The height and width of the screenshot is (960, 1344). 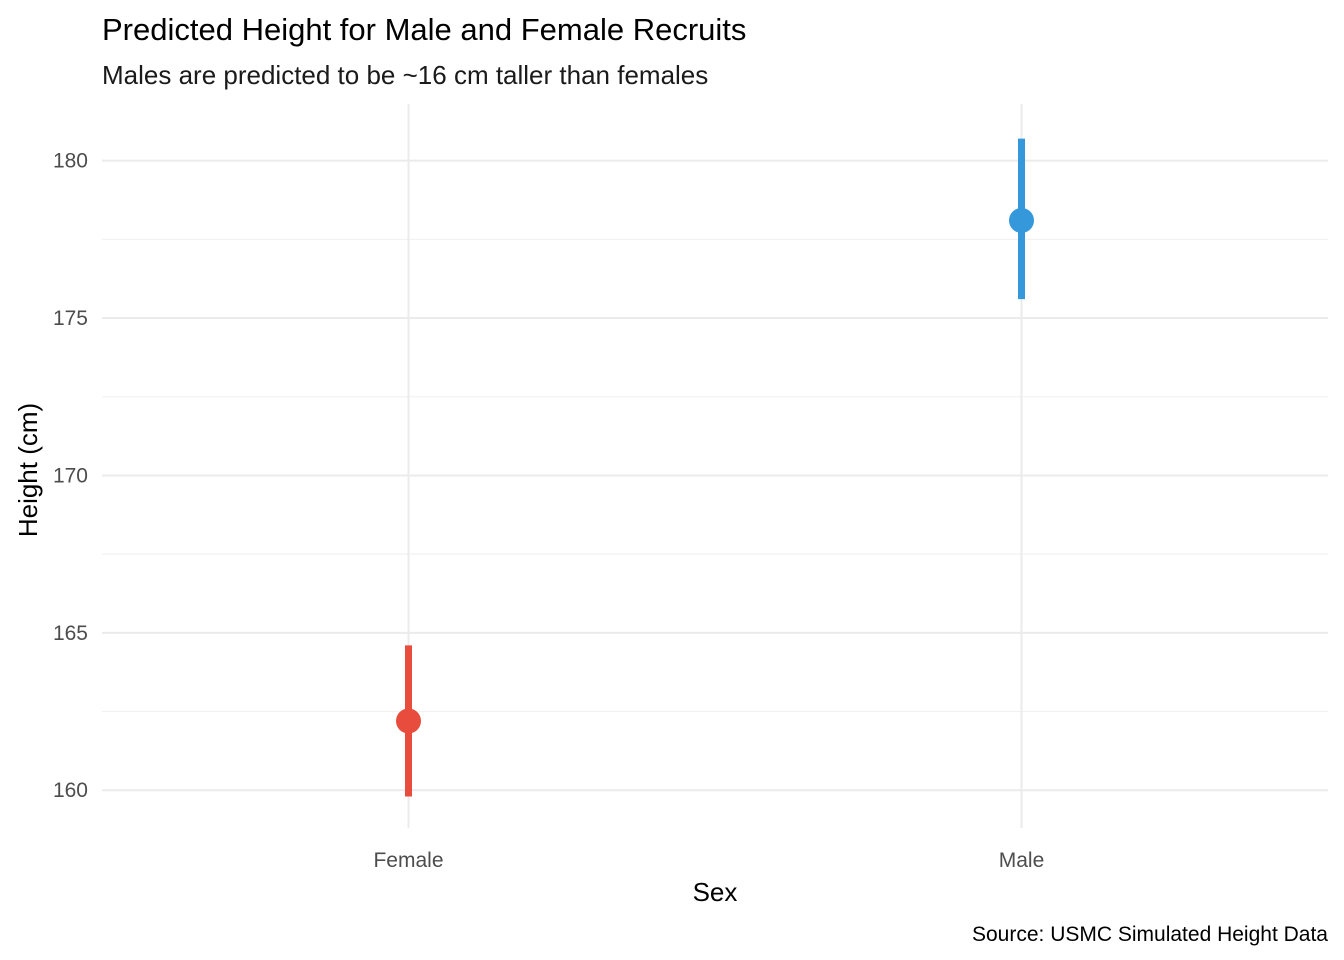 I want to click on y-axis-ticks: 160 165 170 175 180, so click(x=70, y=476).